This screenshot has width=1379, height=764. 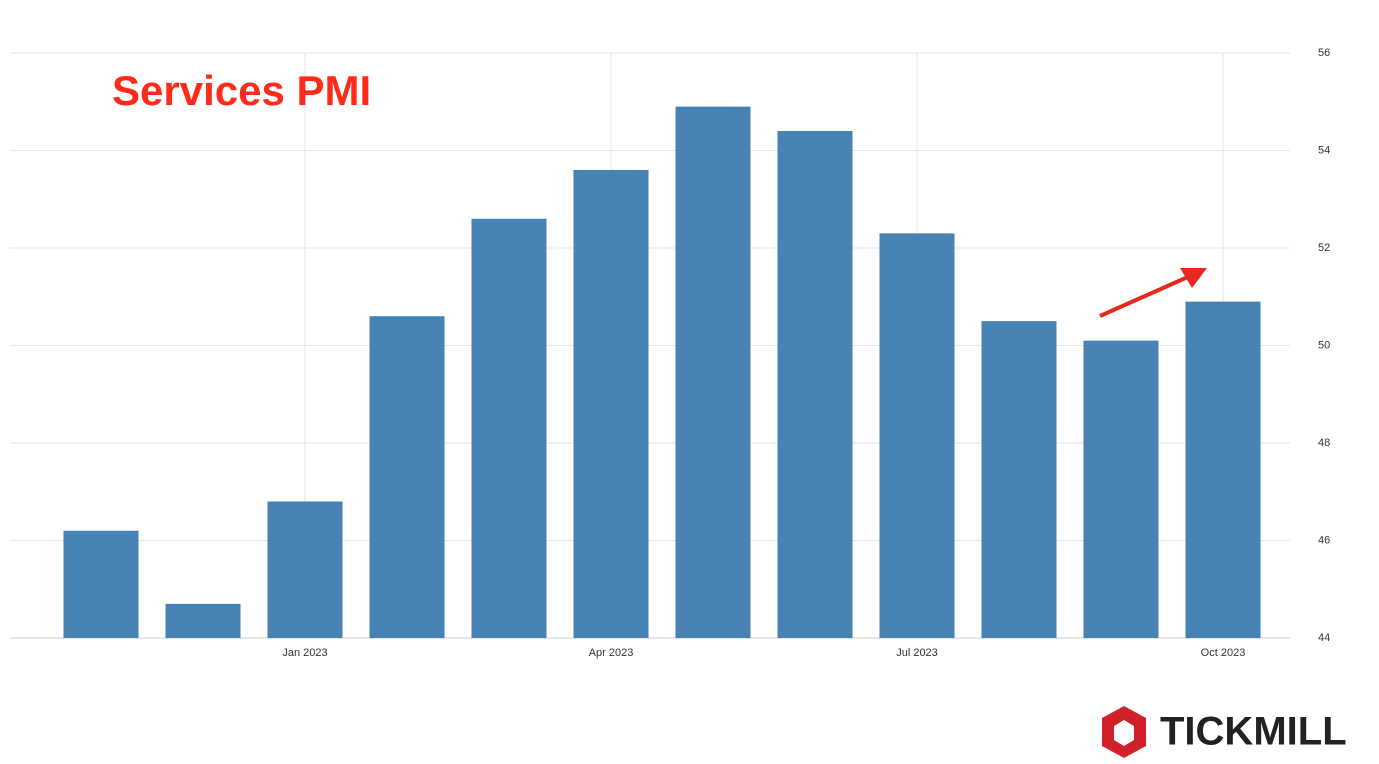 I want to click on x-tick-label: Oct 2023, so click(x=1223, y=653).